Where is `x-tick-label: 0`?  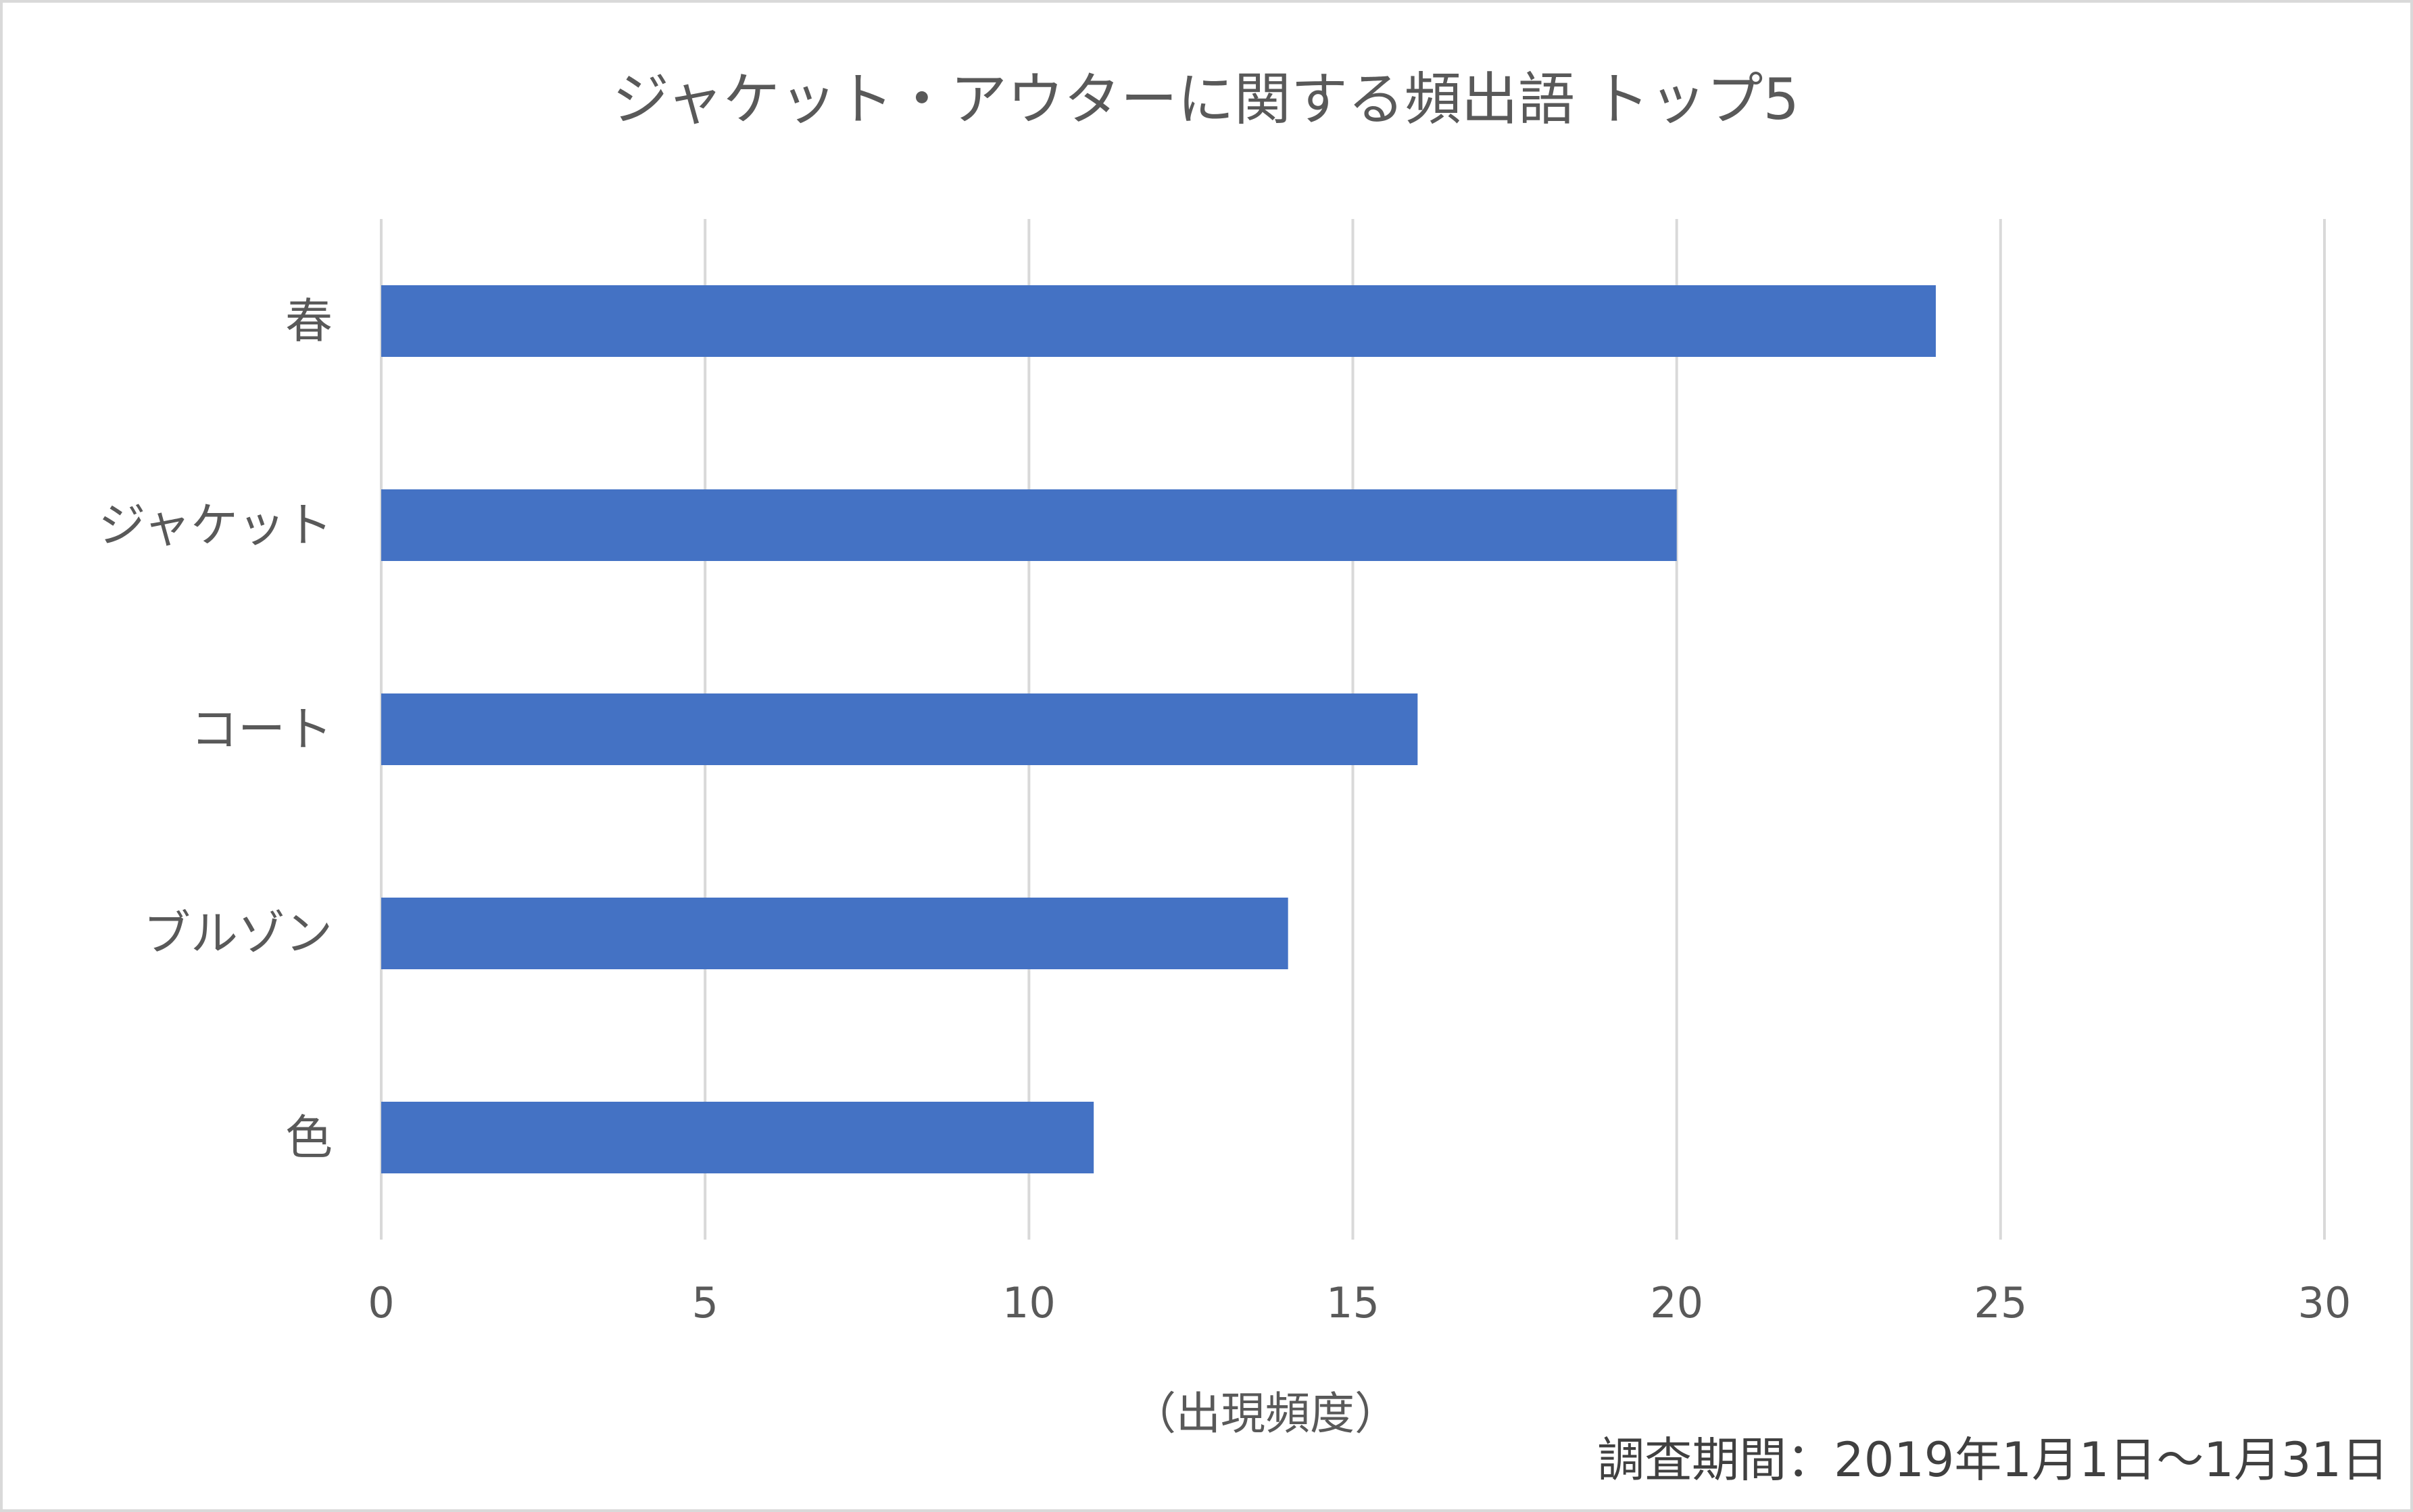
x-tick-label: 0 is located at coordinates (381, 1302).